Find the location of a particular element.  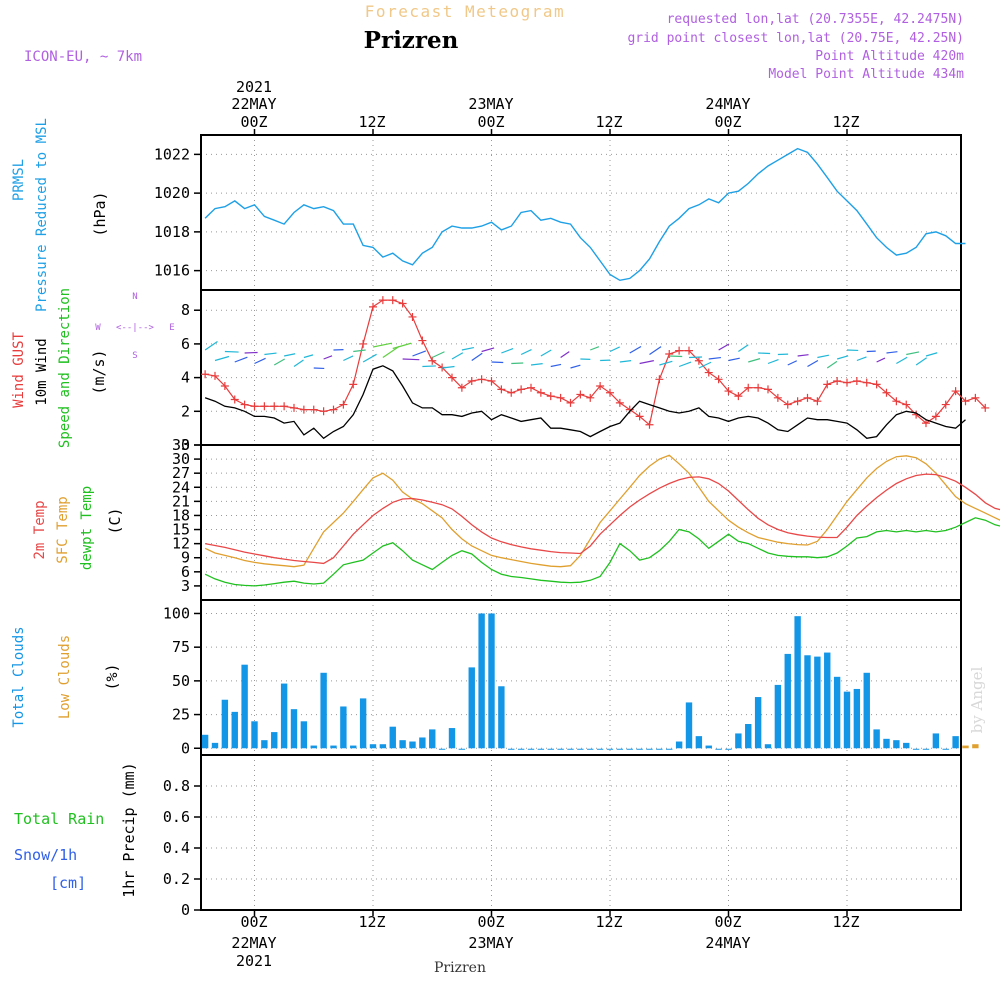

top-day-2: 23MAY is located at coordinates (490, 104).